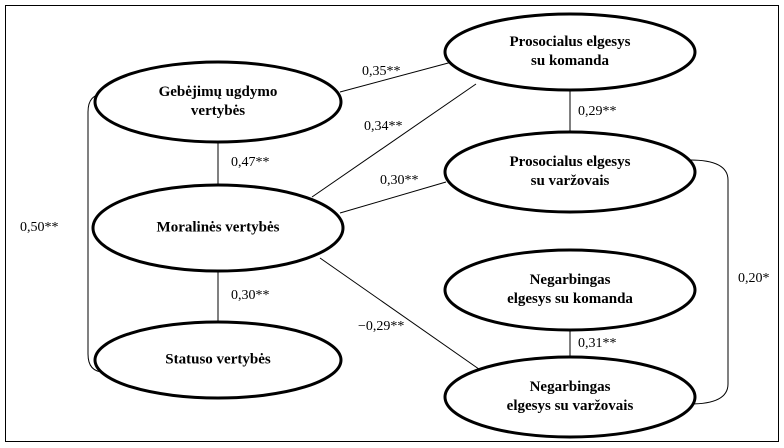  What do you see at coordinates (381, 71) in the screenshot?
I see `edge-label: 0,35**` at bounding box center [381, 71].